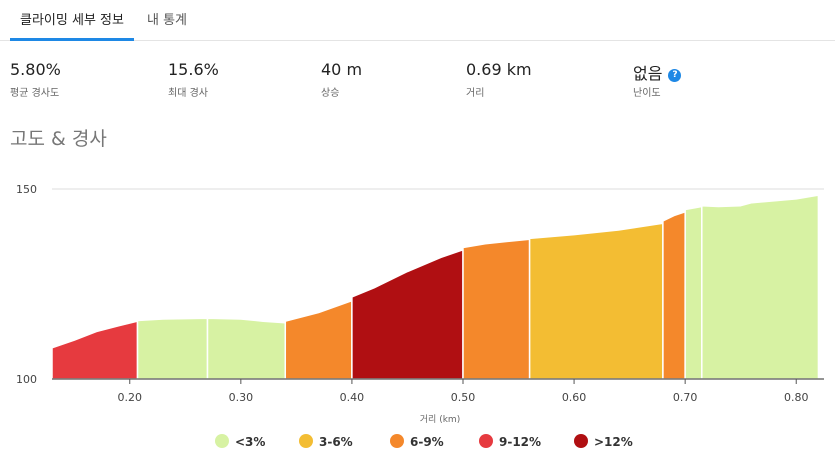  I want to click on stat-value: 40 m, so click(342, 69).